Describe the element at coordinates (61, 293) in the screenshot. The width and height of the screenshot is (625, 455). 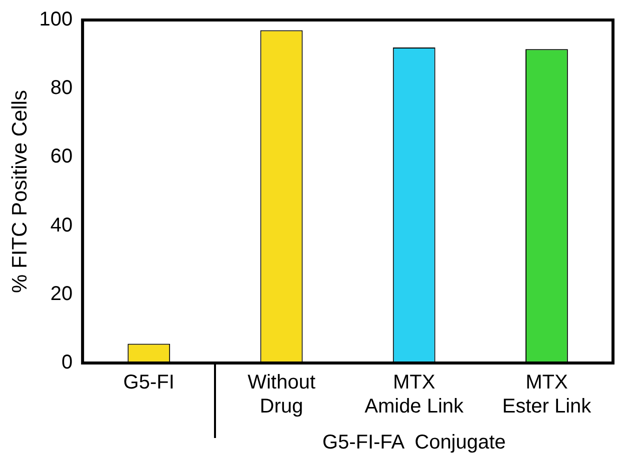
I see `y-tick-label: 20` at that location.